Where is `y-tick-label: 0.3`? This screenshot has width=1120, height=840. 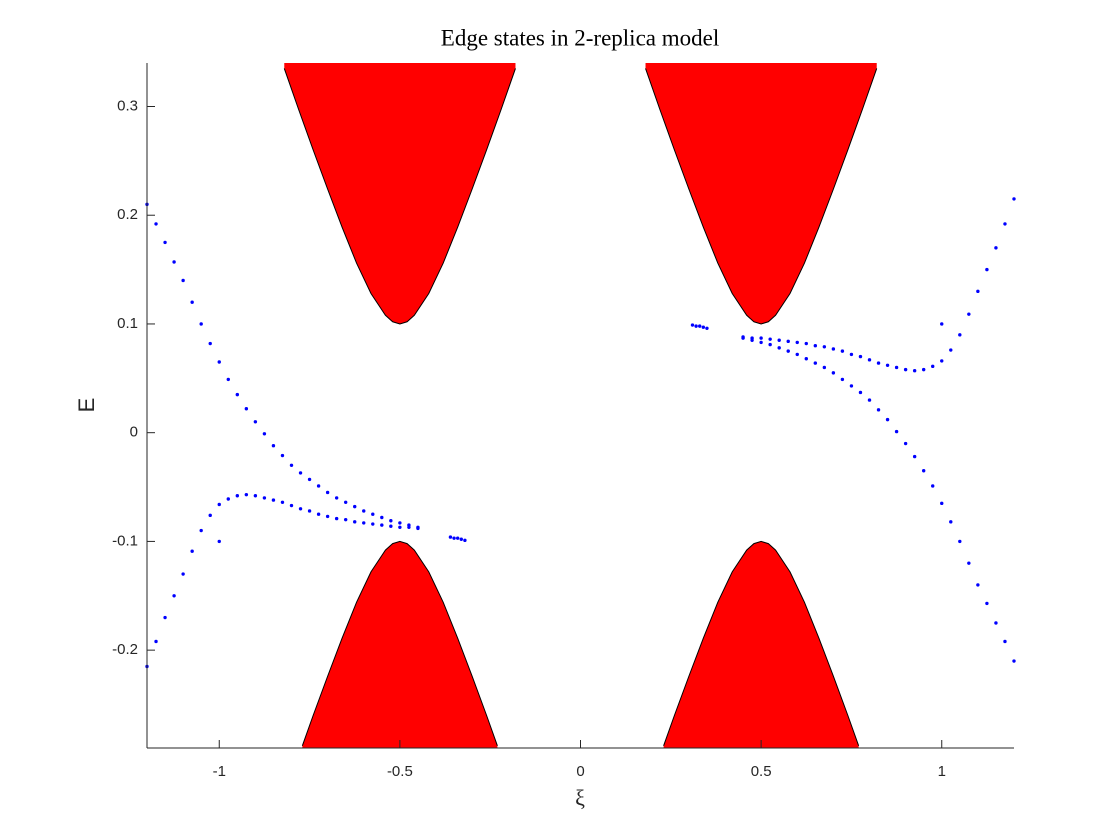
y-tick-label: 0.3 is located at coordinates (127, 105).